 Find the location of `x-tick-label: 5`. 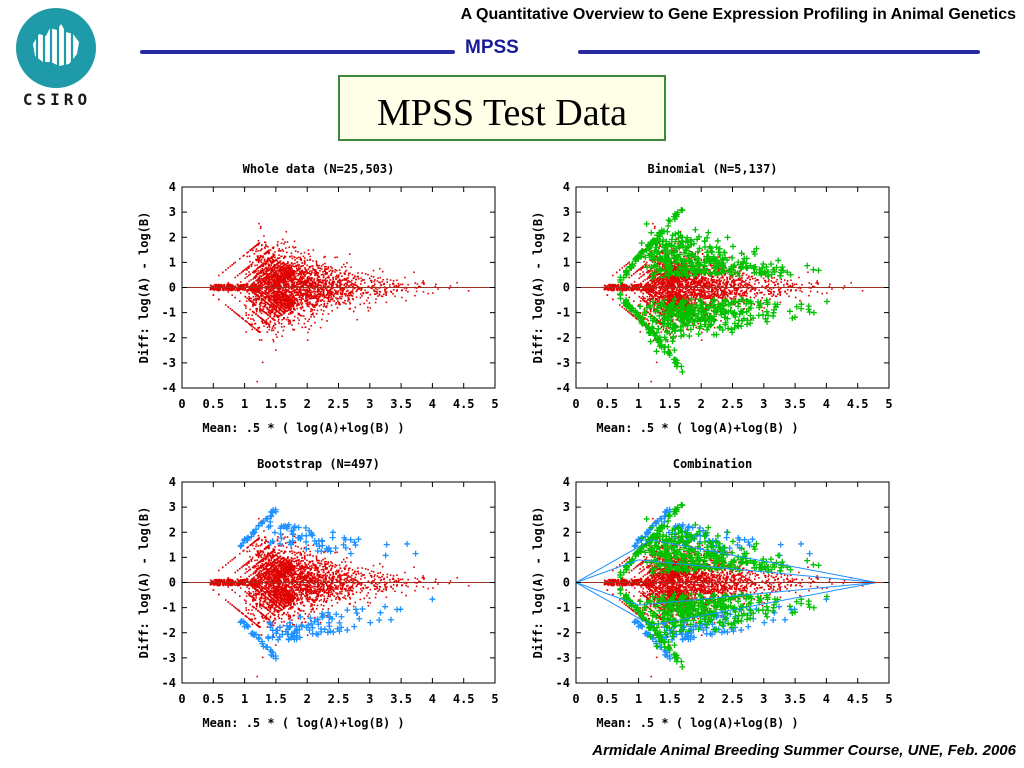

x-tick-label: 5 is located at coordinates (494, 404).